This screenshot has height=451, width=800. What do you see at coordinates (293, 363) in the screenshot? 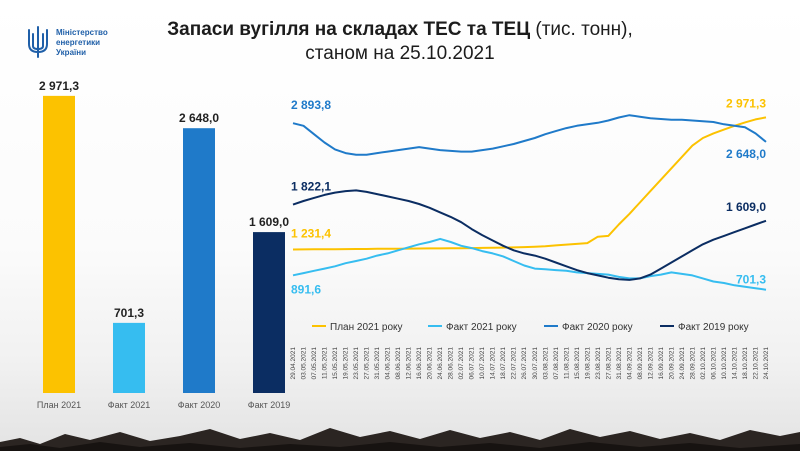
I see `x-tick-label: 29.04.2021` at bounding box center [293, 363].